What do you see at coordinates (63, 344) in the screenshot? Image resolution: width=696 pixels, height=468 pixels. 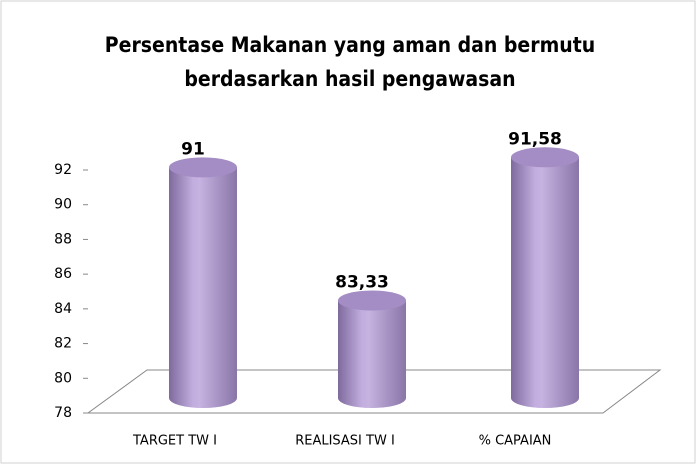 I see `y-tick-label: 82` at bounding box center [63, 344].